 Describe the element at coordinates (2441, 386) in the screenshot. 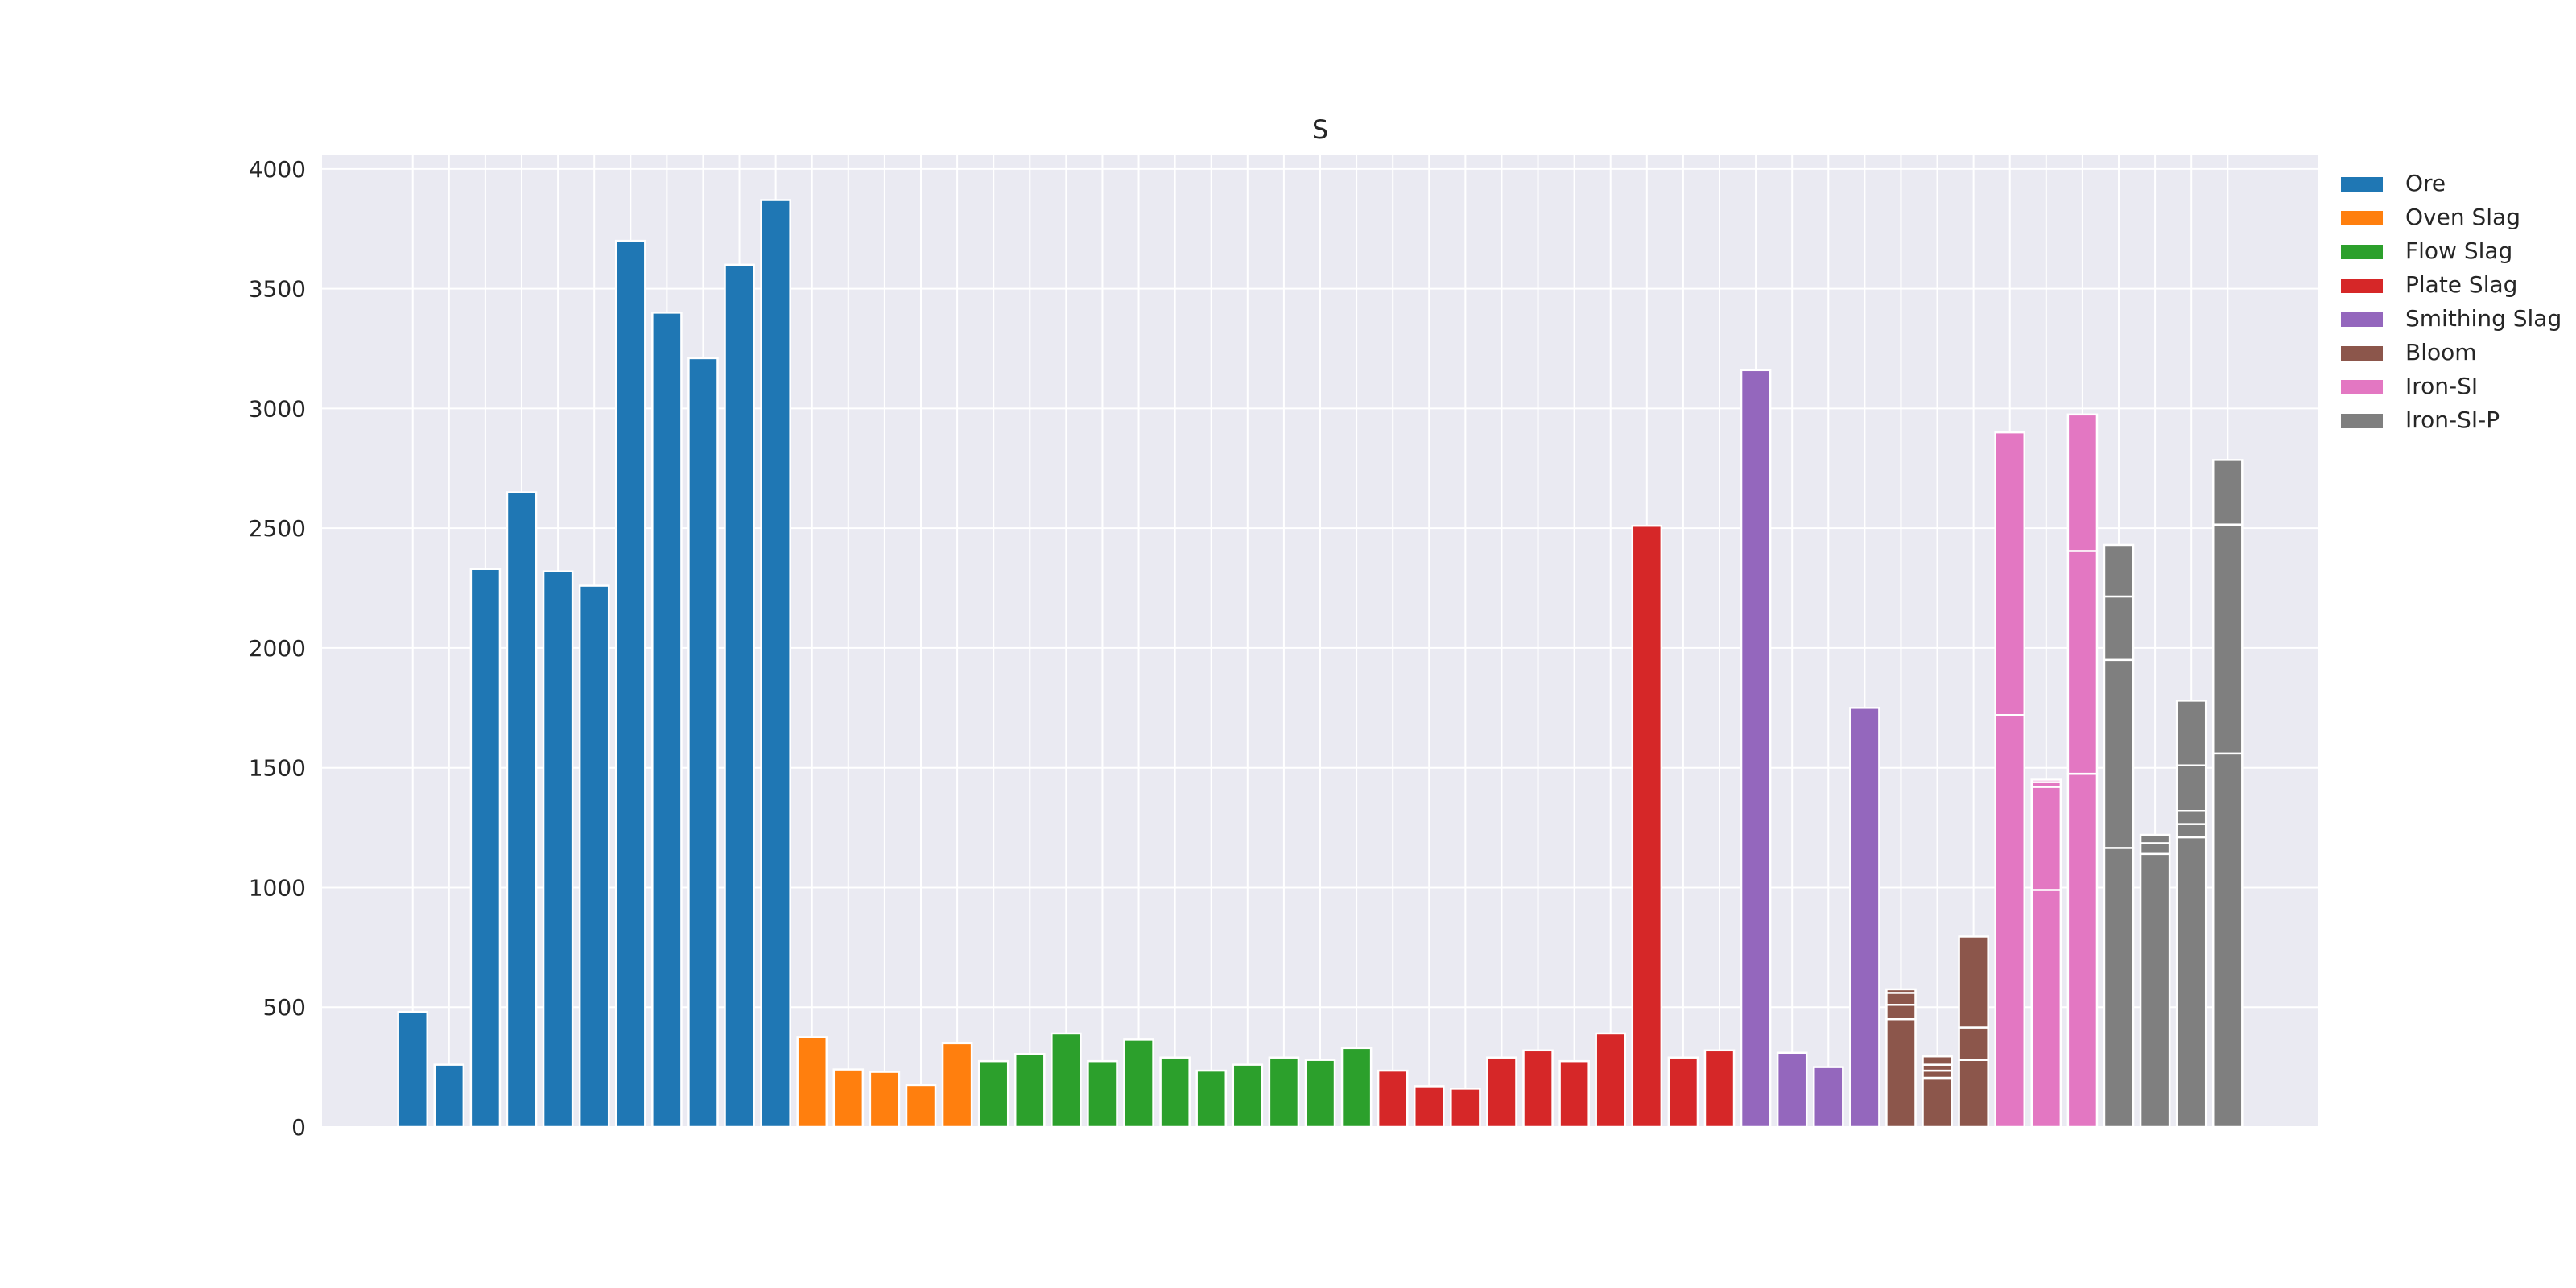

I see `legend-label: Iron-SI` at that location.